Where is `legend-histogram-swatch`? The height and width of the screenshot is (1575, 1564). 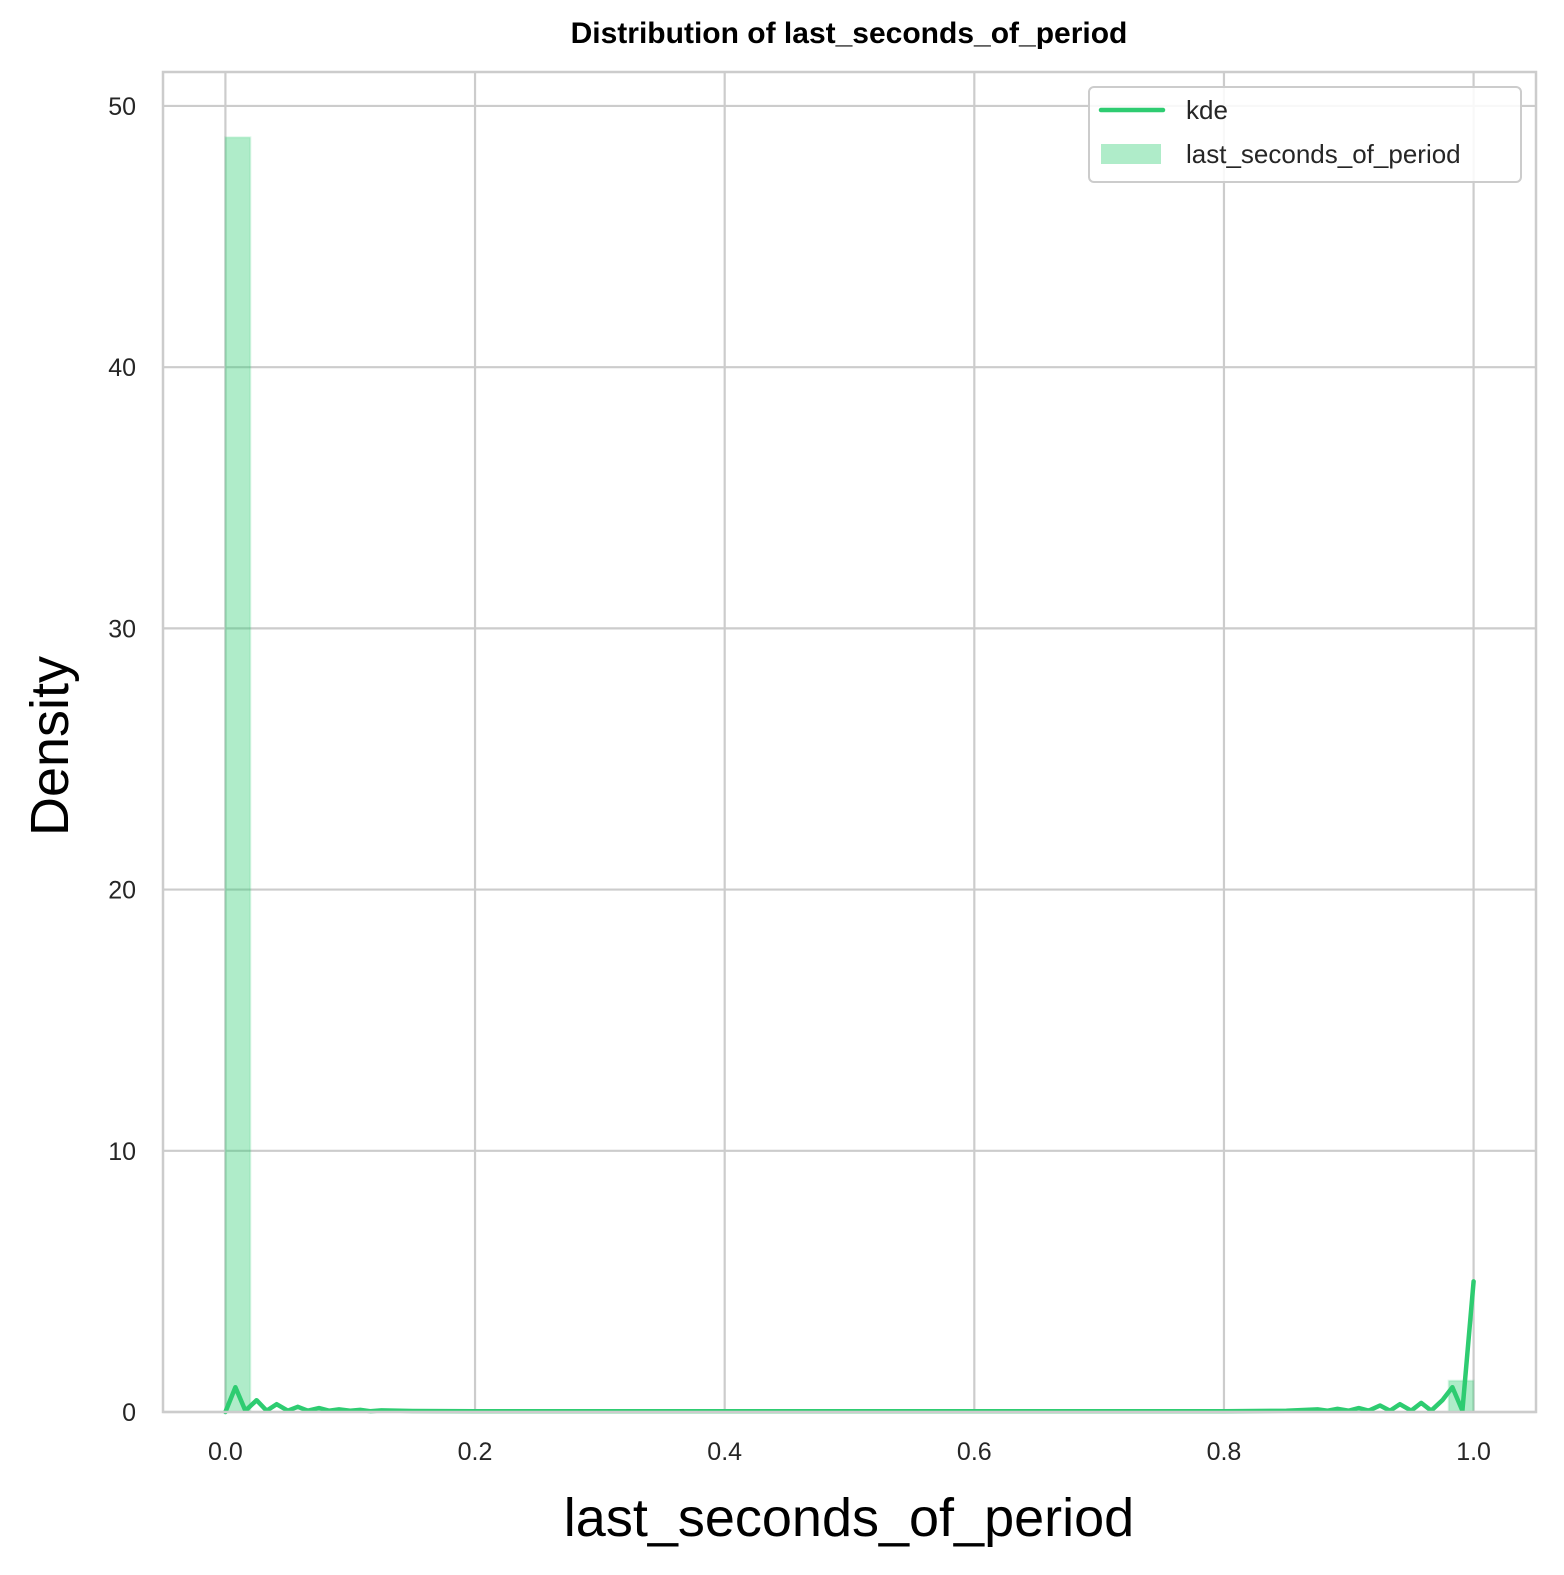
legend-histogram-swatch is located at coordinates (1131, 154).